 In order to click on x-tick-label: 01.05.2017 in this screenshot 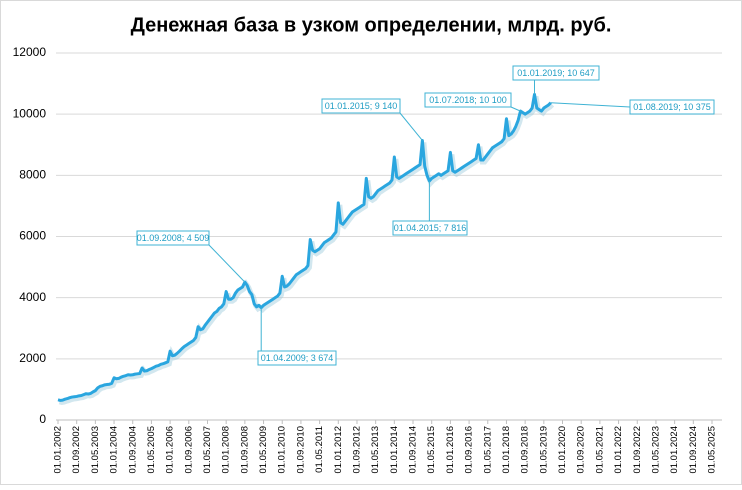, I will do `click(487, 450)`.